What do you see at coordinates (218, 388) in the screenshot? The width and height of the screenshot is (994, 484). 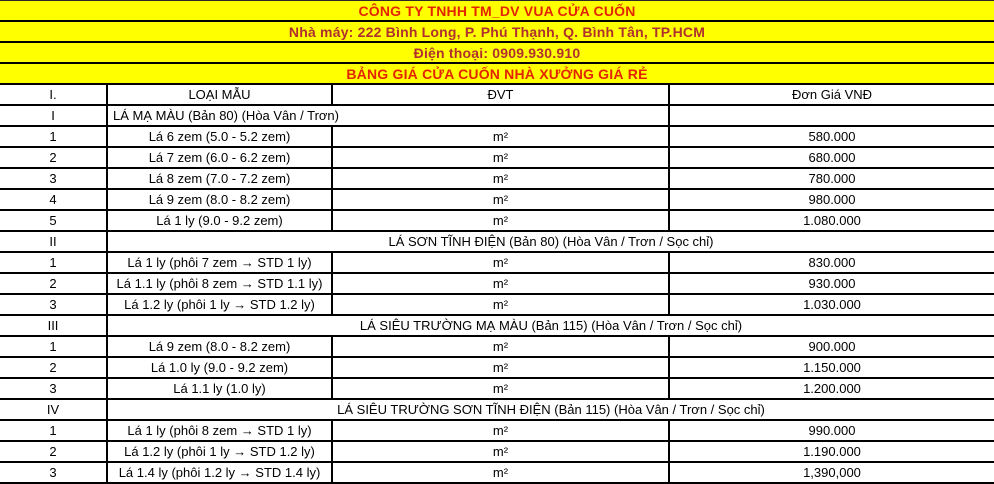 I see `row-label: Lá 1.1 ly (1.0 ly)` at bounding box center [218, 388].